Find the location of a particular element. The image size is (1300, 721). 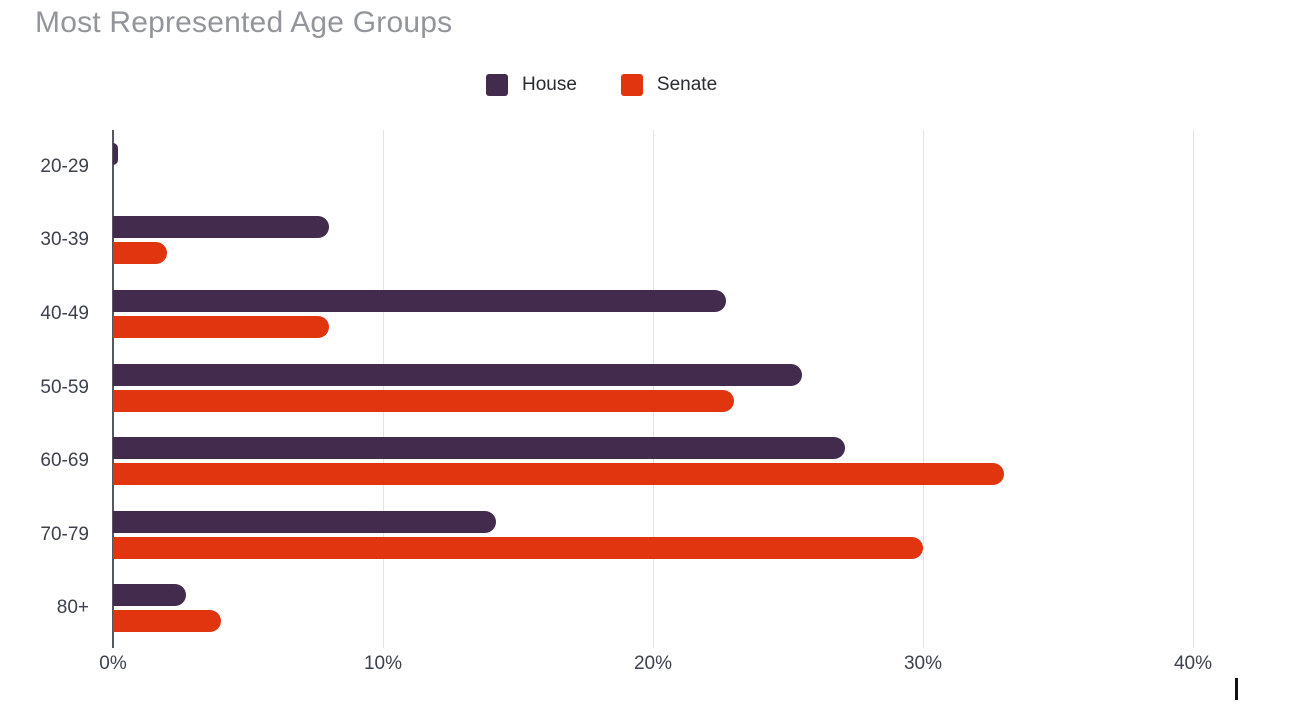

axis-baseline is located at coordinates (113, 389).